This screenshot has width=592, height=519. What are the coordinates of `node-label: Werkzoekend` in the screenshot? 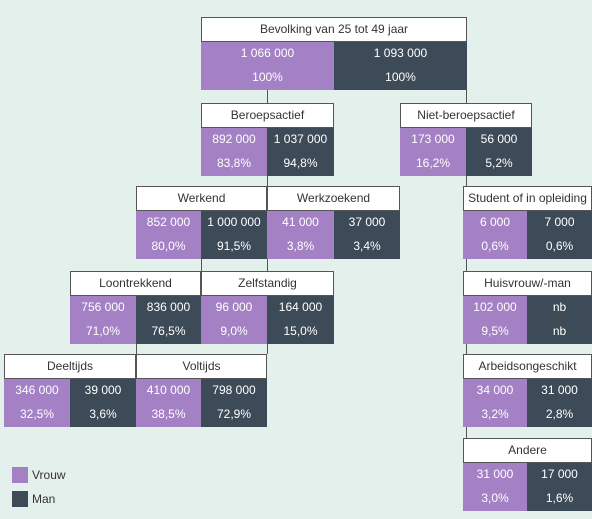 It's located at (333, 198).